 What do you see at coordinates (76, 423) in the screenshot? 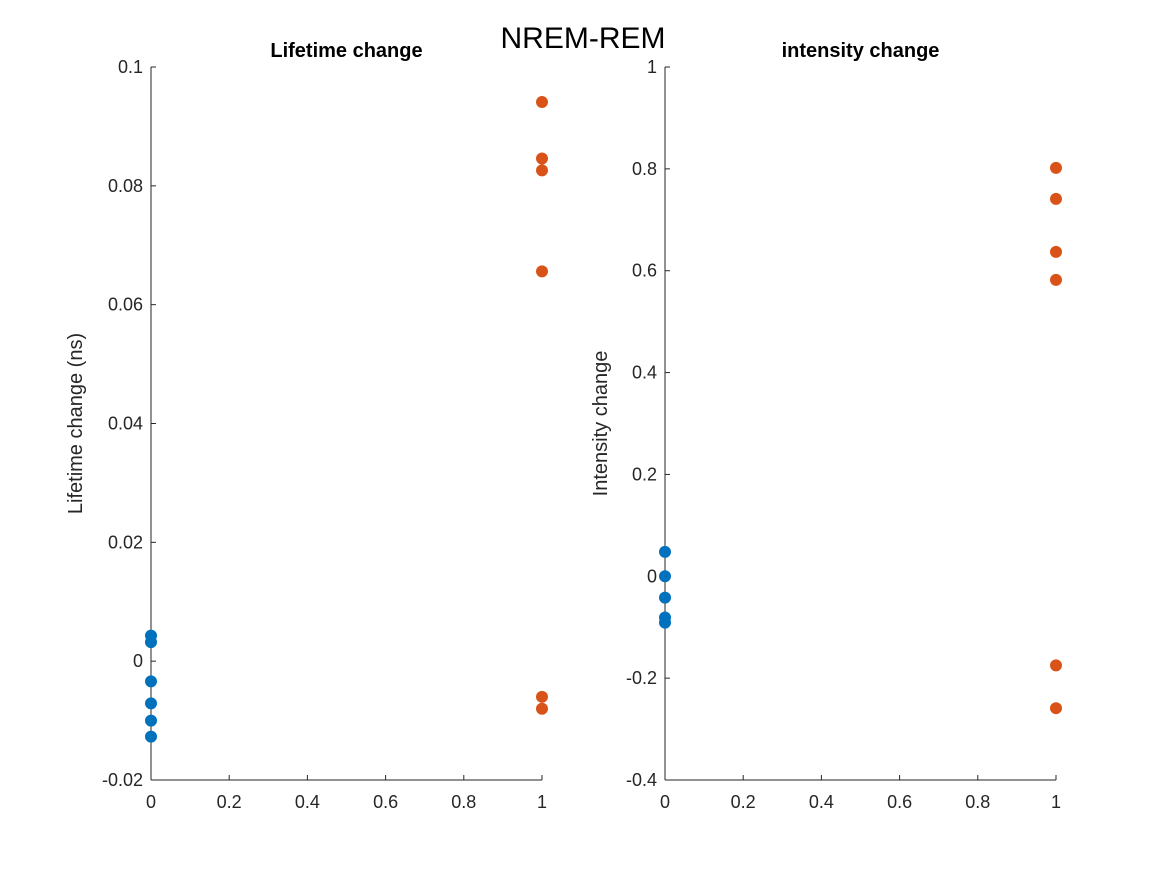
I see `y-axis-label: Lifetime change (ns)` at bounding box center [76, 423].